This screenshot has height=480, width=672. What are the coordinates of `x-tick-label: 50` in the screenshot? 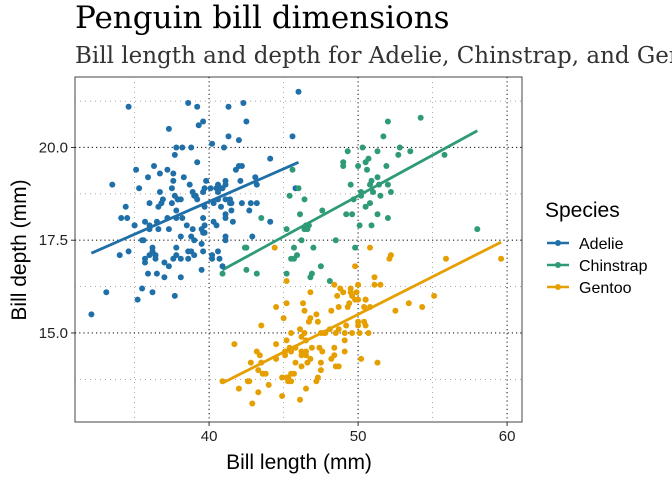 It's located at (358, 436).